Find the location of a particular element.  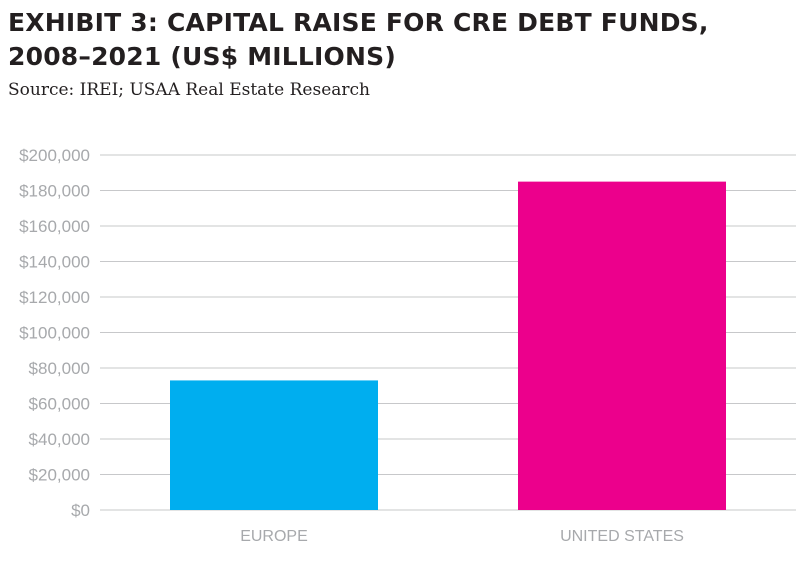

y-tick-label: $160,000 is located at coordinates (54, 226).